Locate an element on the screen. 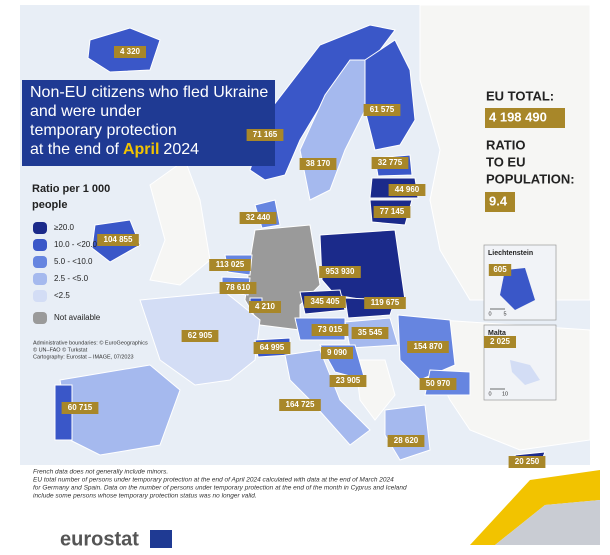 The width and height of the screenshot is (610, 555). label-value: 154 870 is located at coordinates (428, 346).